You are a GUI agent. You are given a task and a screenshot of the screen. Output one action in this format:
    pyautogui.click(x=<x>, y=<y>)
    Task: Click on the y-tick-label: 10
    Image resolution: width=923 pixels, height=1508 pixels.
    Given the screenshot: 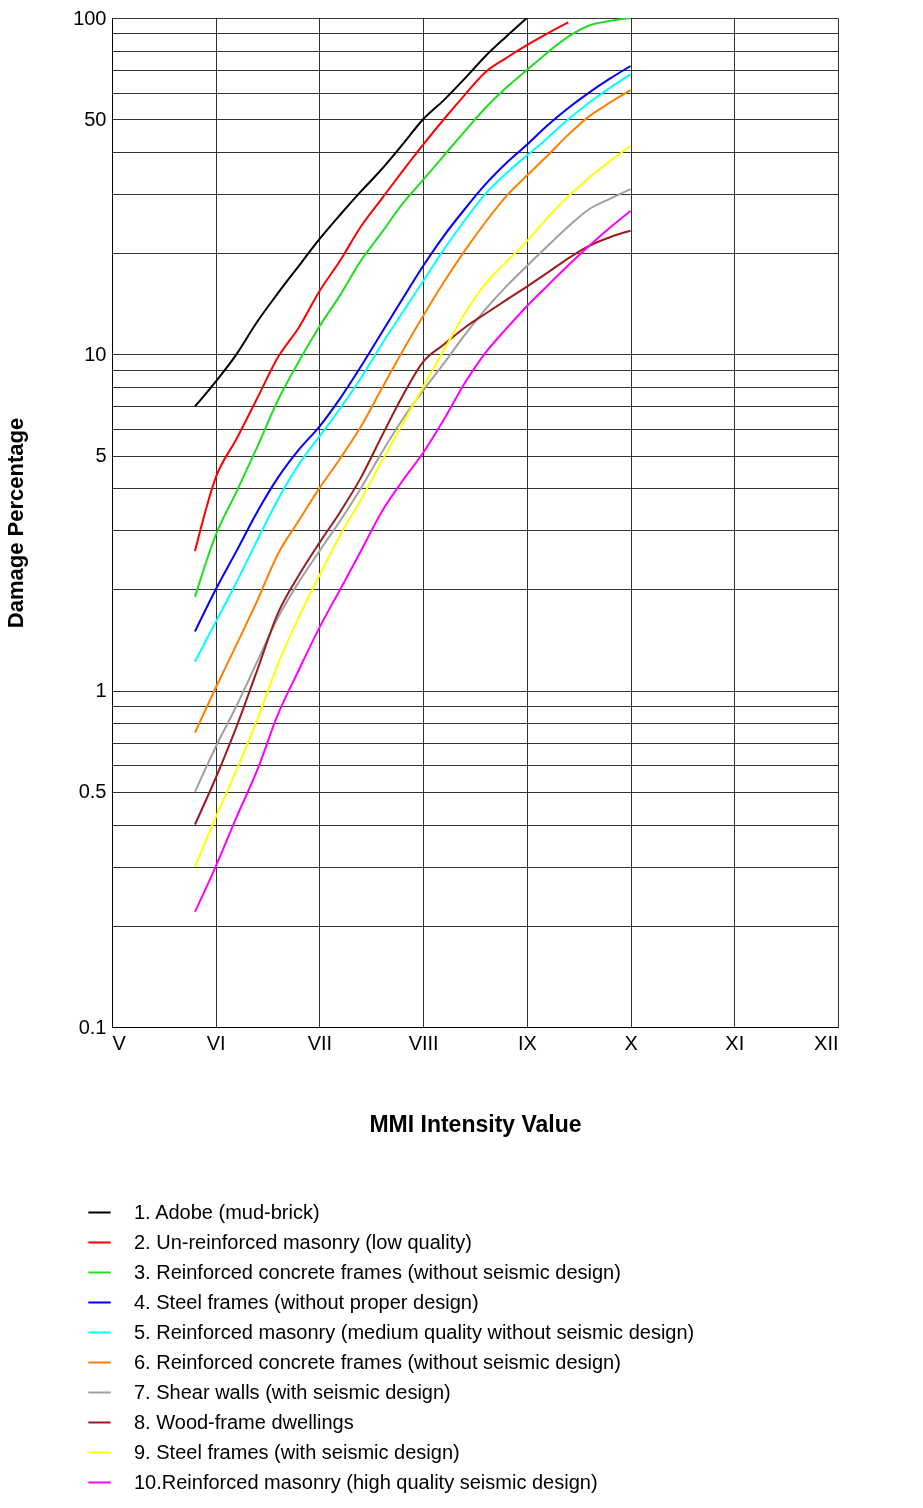 What is the action you would take?
    pyautogui.click(x=95, y=353)
    